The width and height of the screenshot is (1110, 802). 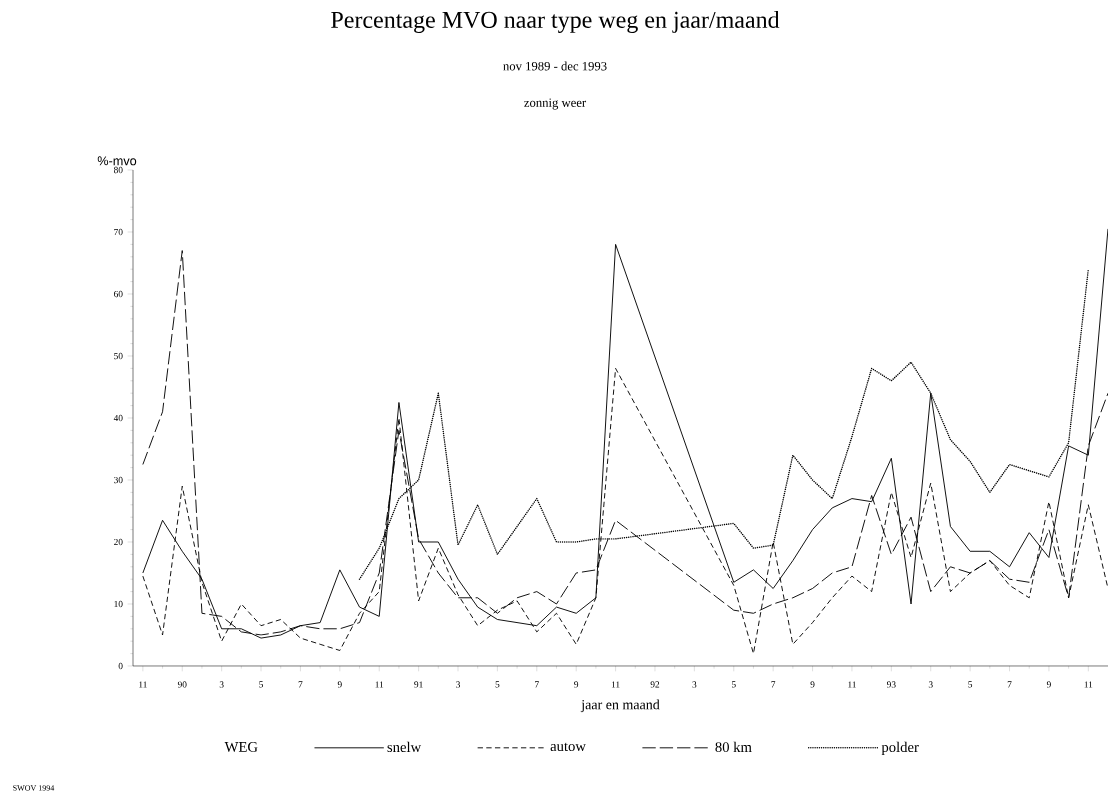 What do you see at coordinates (182, 684) in the screenshot?
I see `x-tick-label: 90` at bounding box center [182, 684].